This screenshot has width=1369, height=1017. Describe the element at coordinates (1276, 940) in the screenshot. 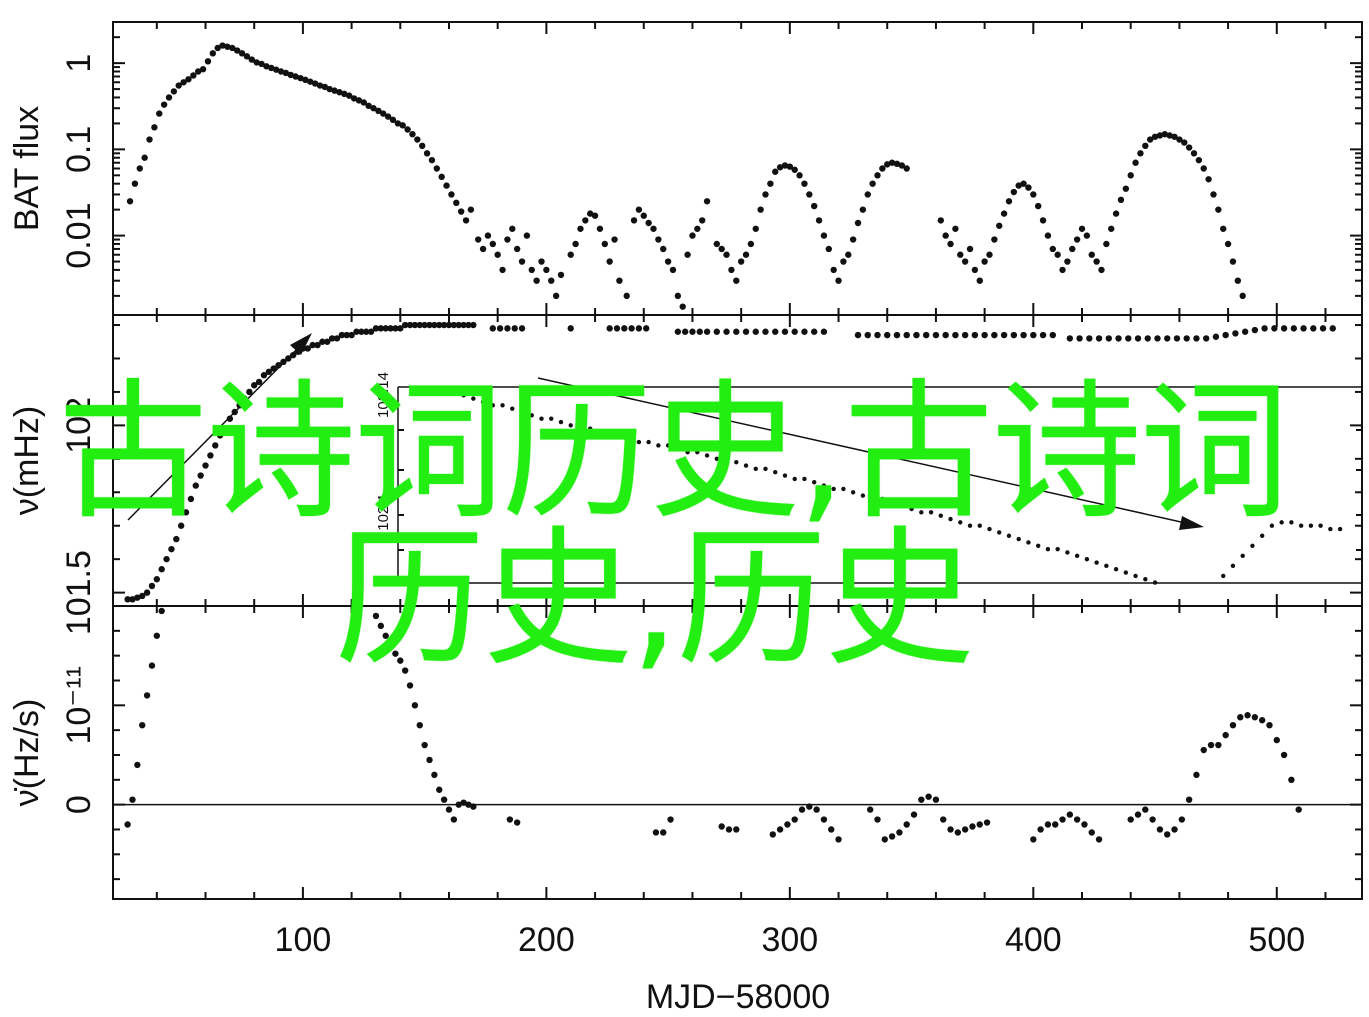

I see `x-tick-label: 500` at that location.